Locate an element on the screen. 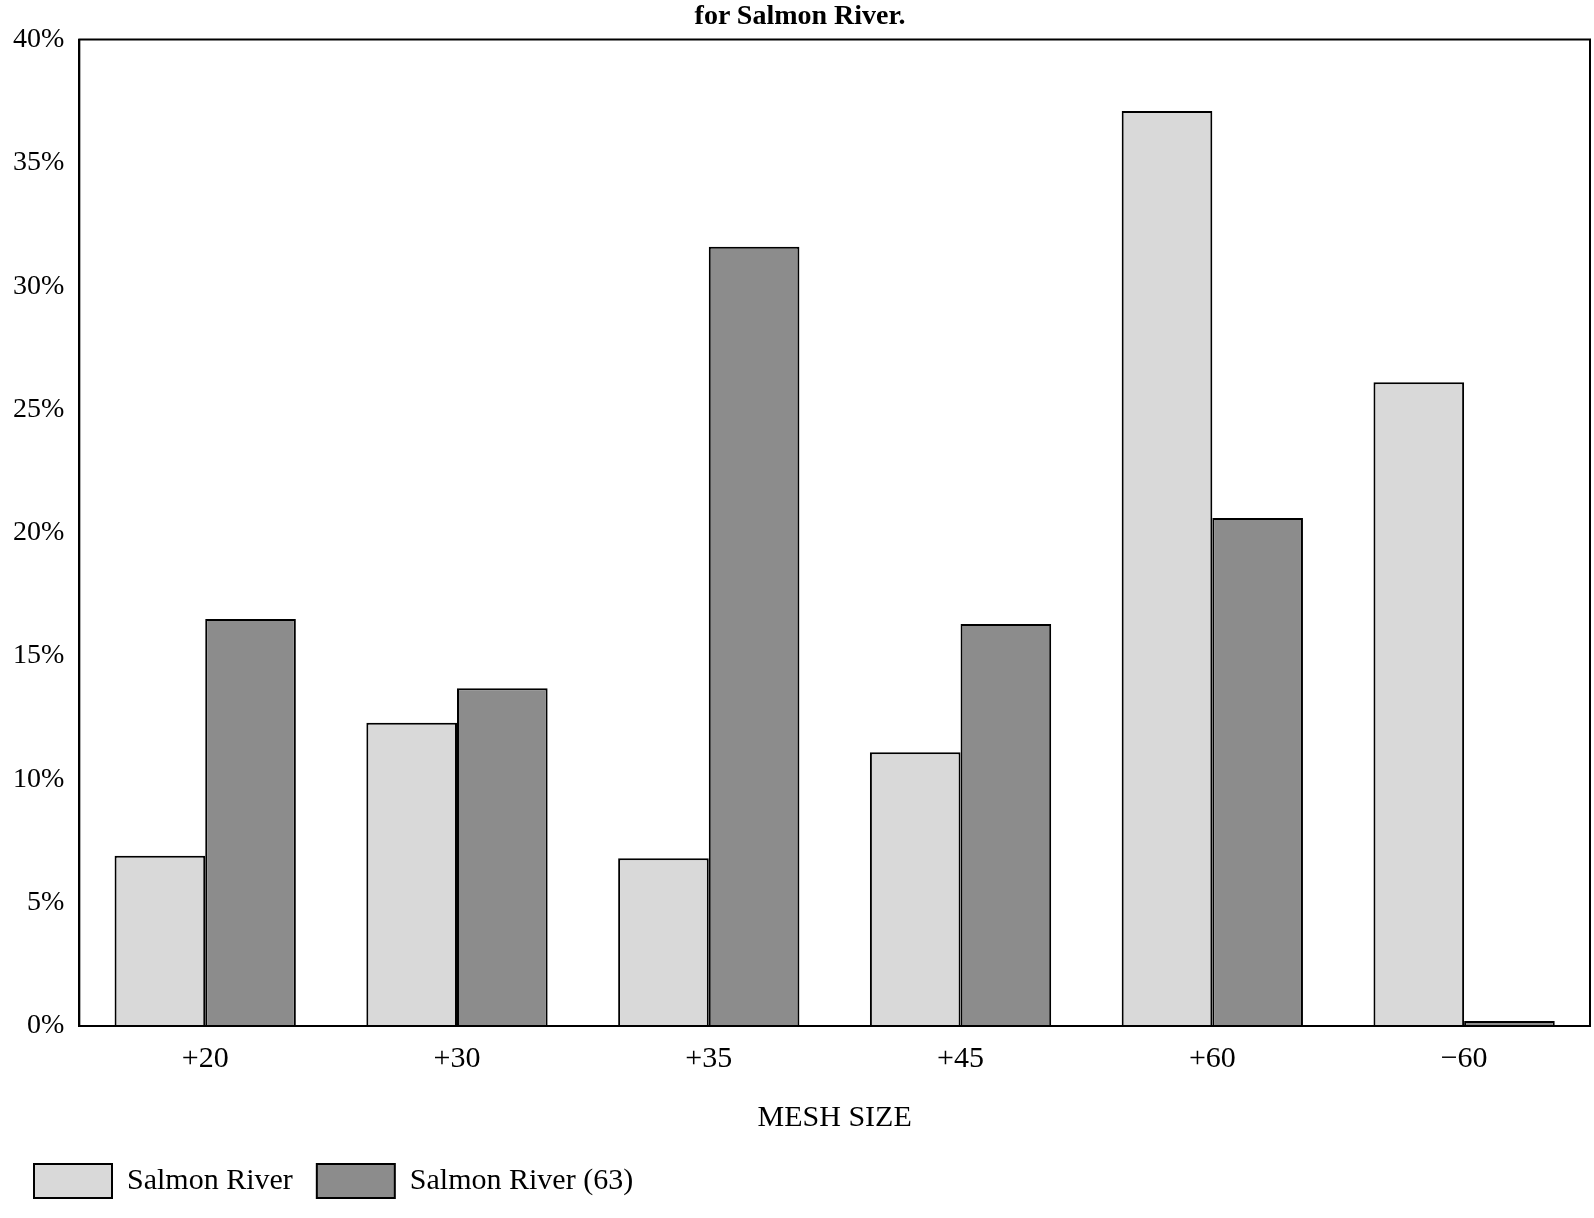  y-tick-label: 40% is located at coordinates (39, 37).